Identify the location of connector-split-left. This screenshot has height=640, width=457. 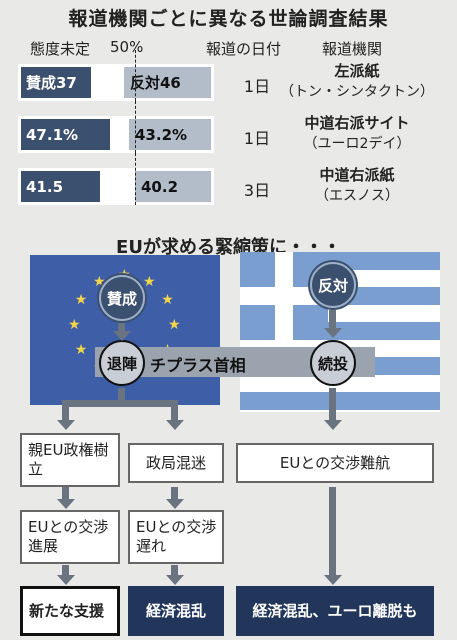
(65, 411).